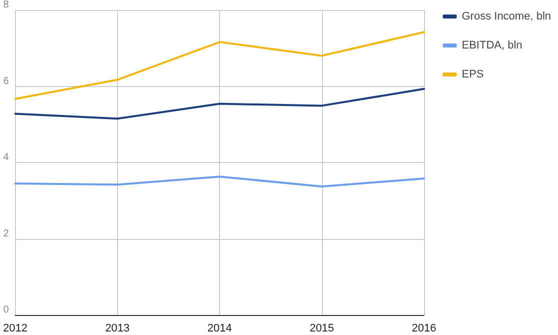 This screenshot has width=558, height=335. What do you see at coordinates (6, 234) in the screenshot?
I see `y-tick-label: 2` at bounding box center [6, 234].